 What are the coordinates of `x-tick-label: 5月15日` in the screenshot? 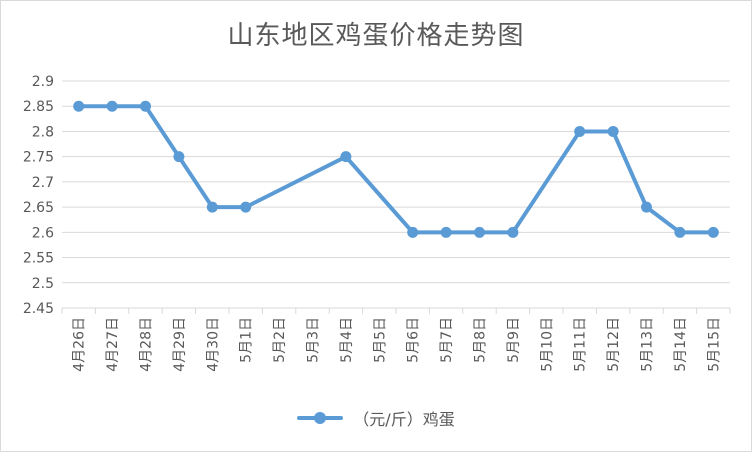 It's located at (714, 344).